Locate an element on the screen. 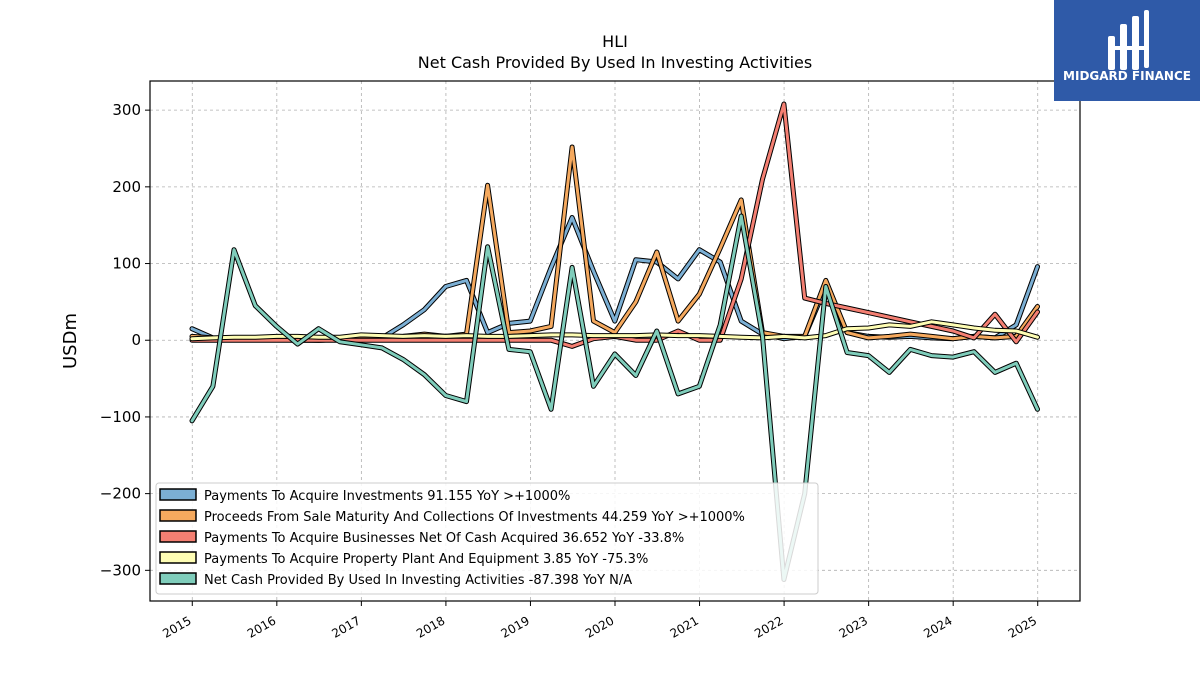 This screenshot has width=1200, height=675. logo-text: MIDGARD FINANCE is located at coordinates (1127, 76).